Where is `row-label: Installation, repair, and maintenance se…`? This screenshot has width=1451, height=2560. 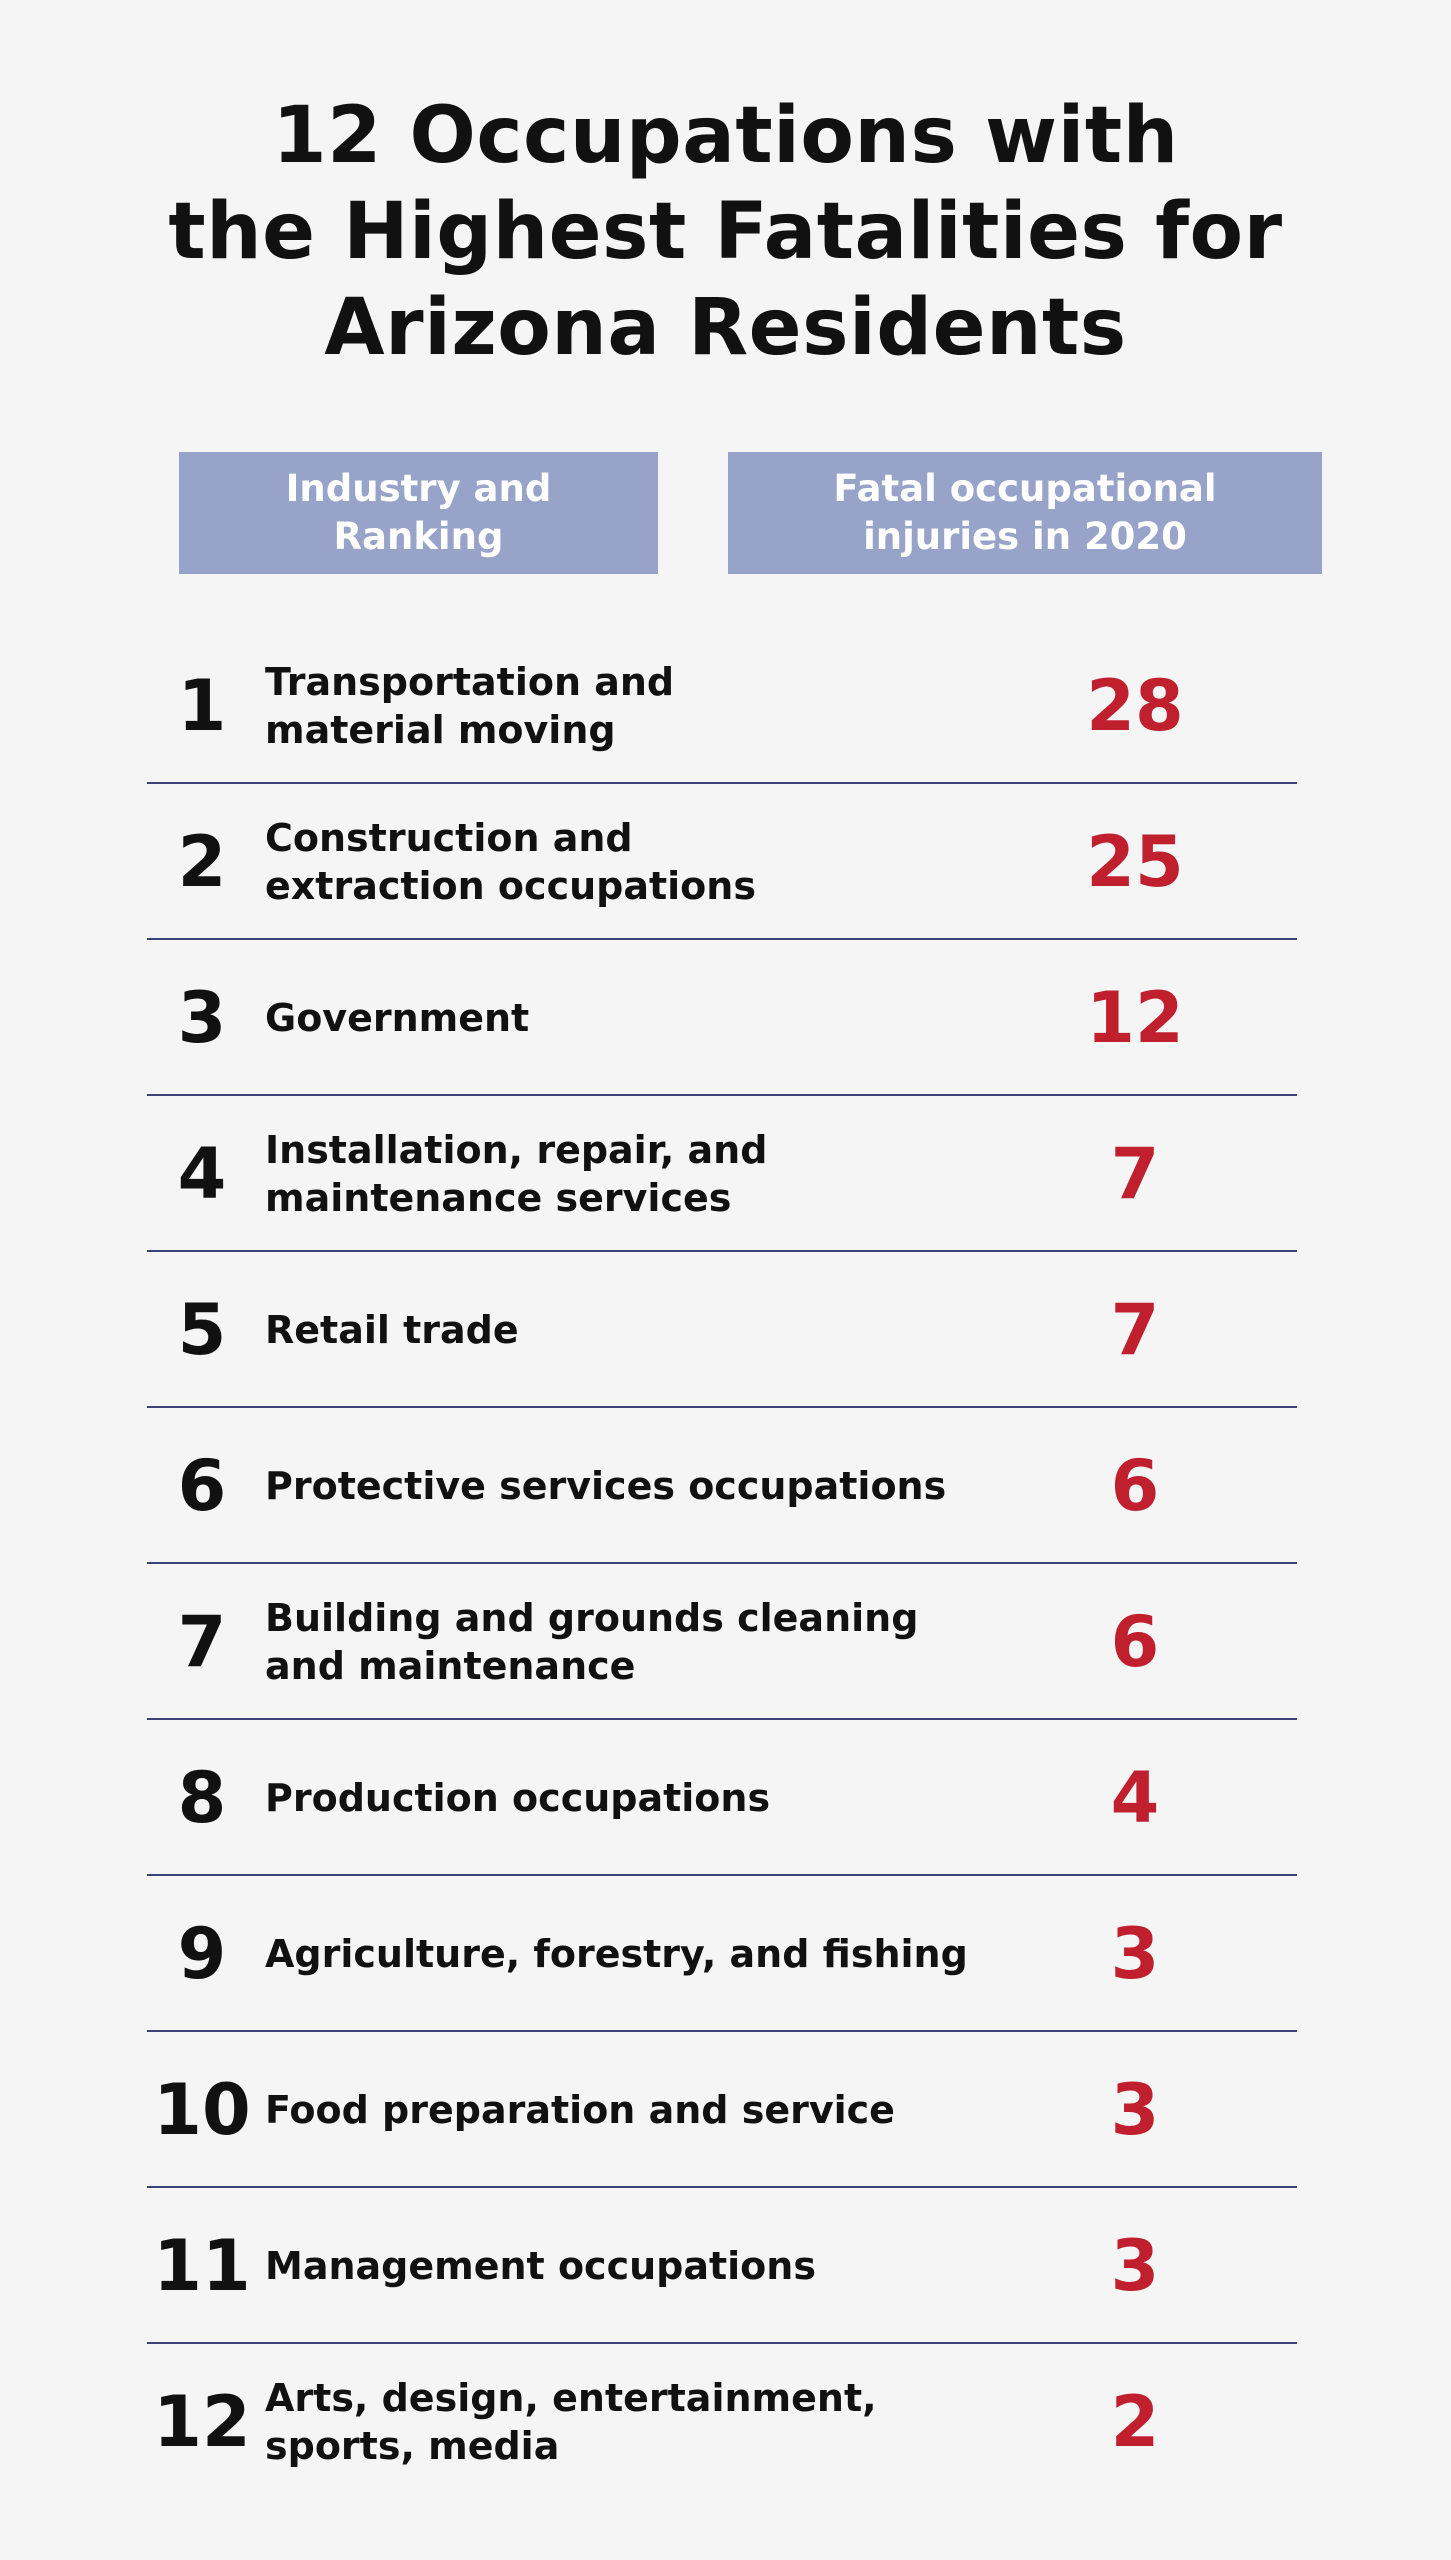
row-label: Installation, repair, and maintenance se… is located at coordinates (675, 1174).